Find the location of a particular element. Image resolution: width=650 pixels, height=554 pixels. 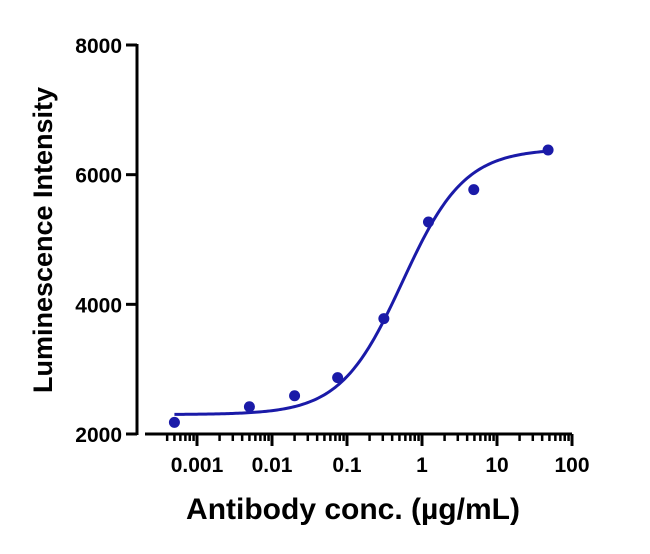

x-tick-label: 10 is located at coordinates (496, 465).